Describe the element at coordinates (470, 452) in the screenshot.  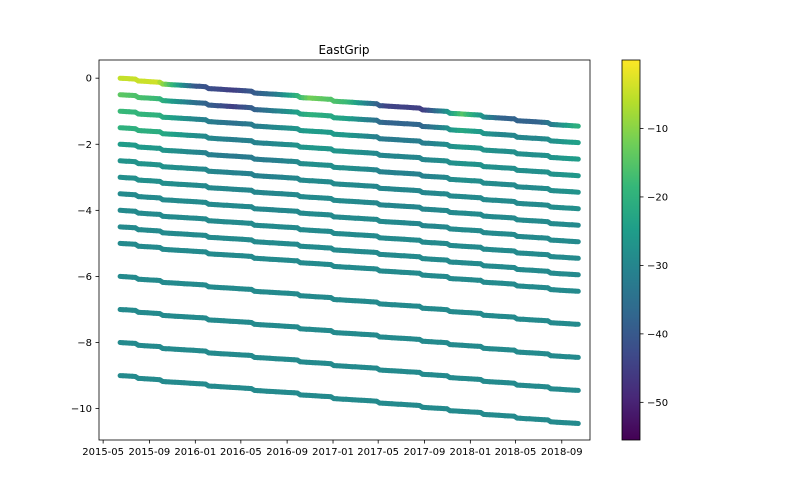
I see `x-tick-label: 2018-01` at that location.